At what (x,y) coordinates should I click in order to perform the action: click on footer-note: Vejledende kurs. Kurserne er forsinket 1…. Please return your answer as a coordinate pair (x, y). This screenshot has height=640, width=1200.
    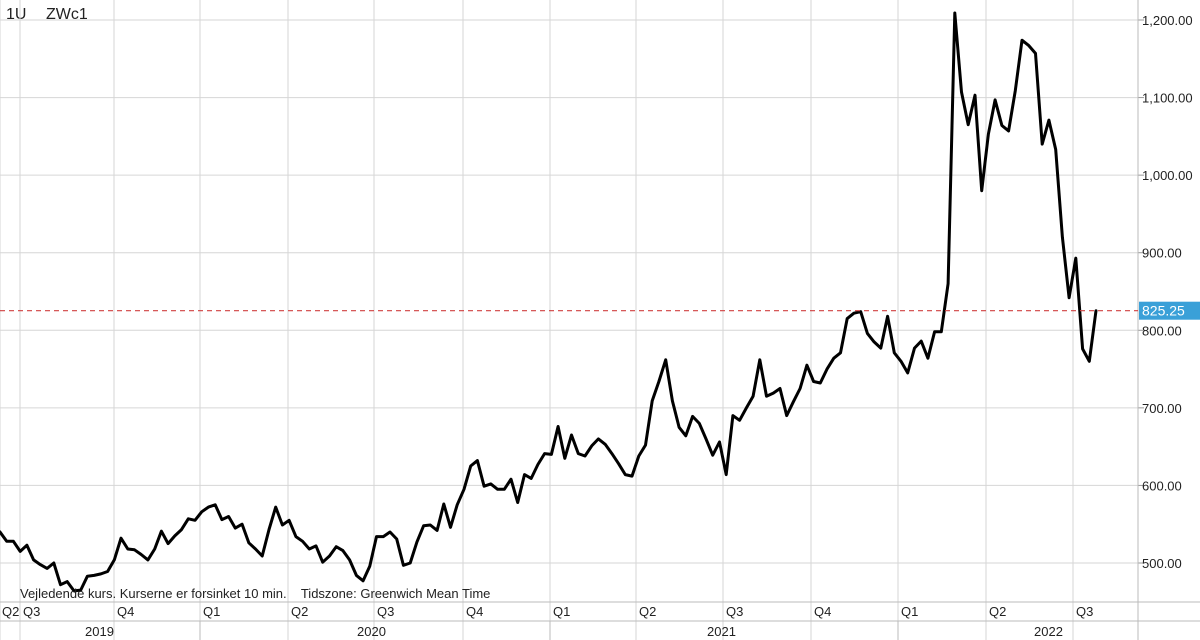
    Looking at the image, I should click on (255, 593).